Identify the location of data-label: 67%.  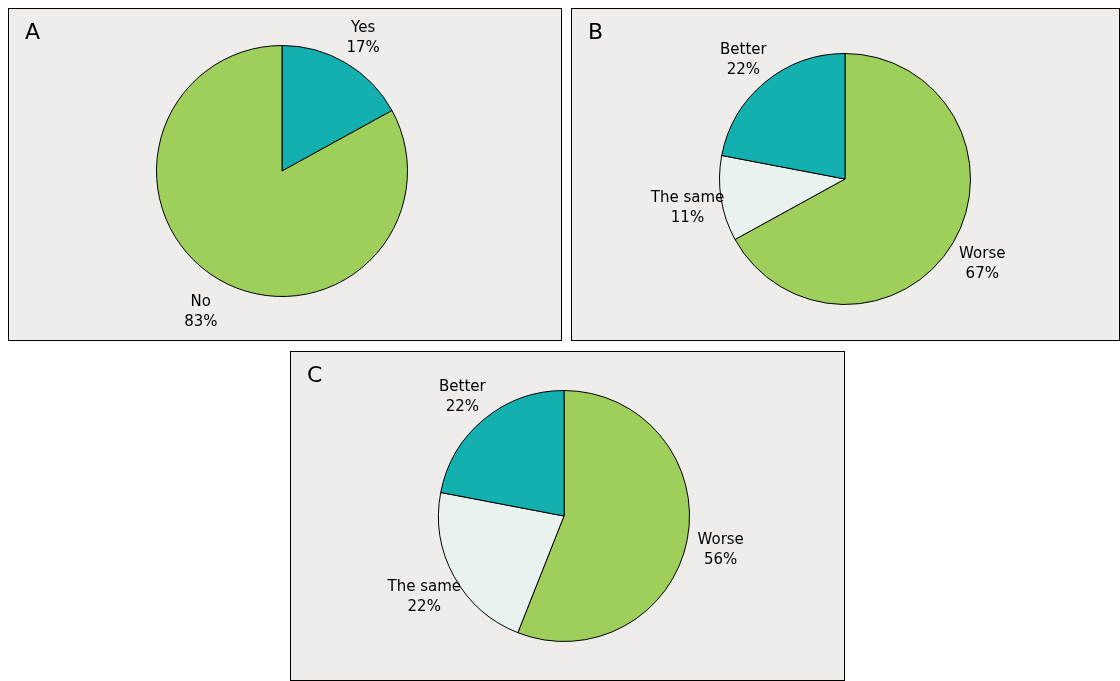
(982, 273).